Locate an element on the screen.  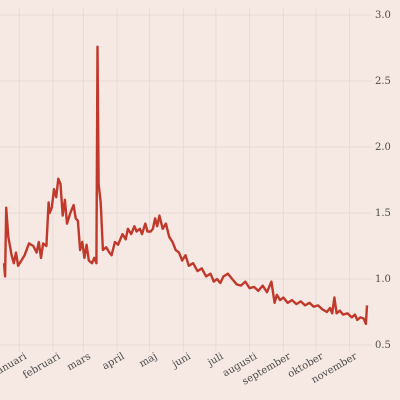
x-tick-label: mars is located at coordinates (78, 362).